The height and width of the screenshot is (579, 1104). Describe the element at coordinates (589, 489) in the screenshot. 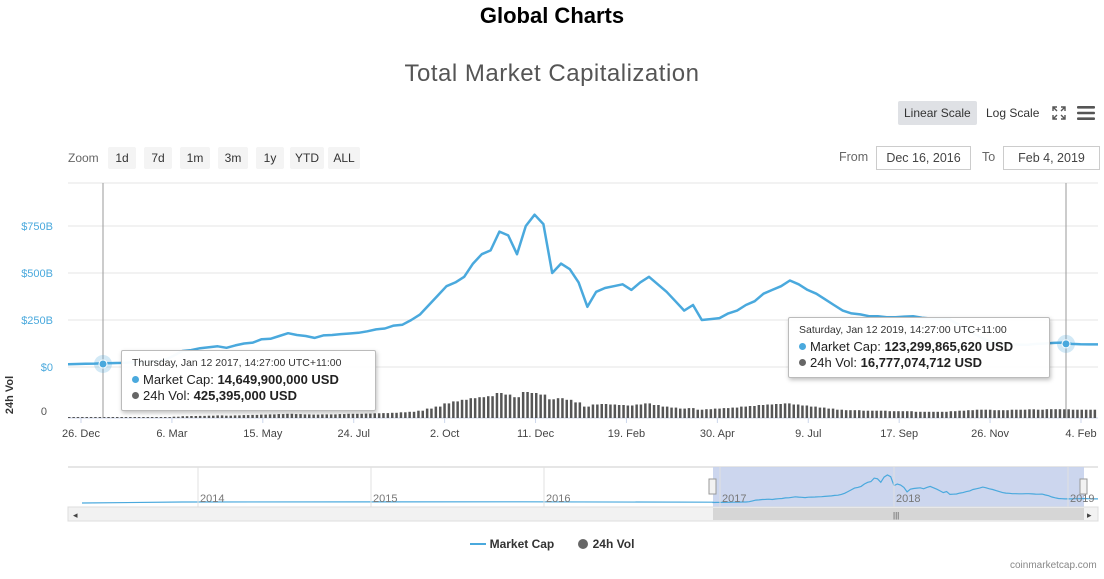

I see `navigator-line` at that location.